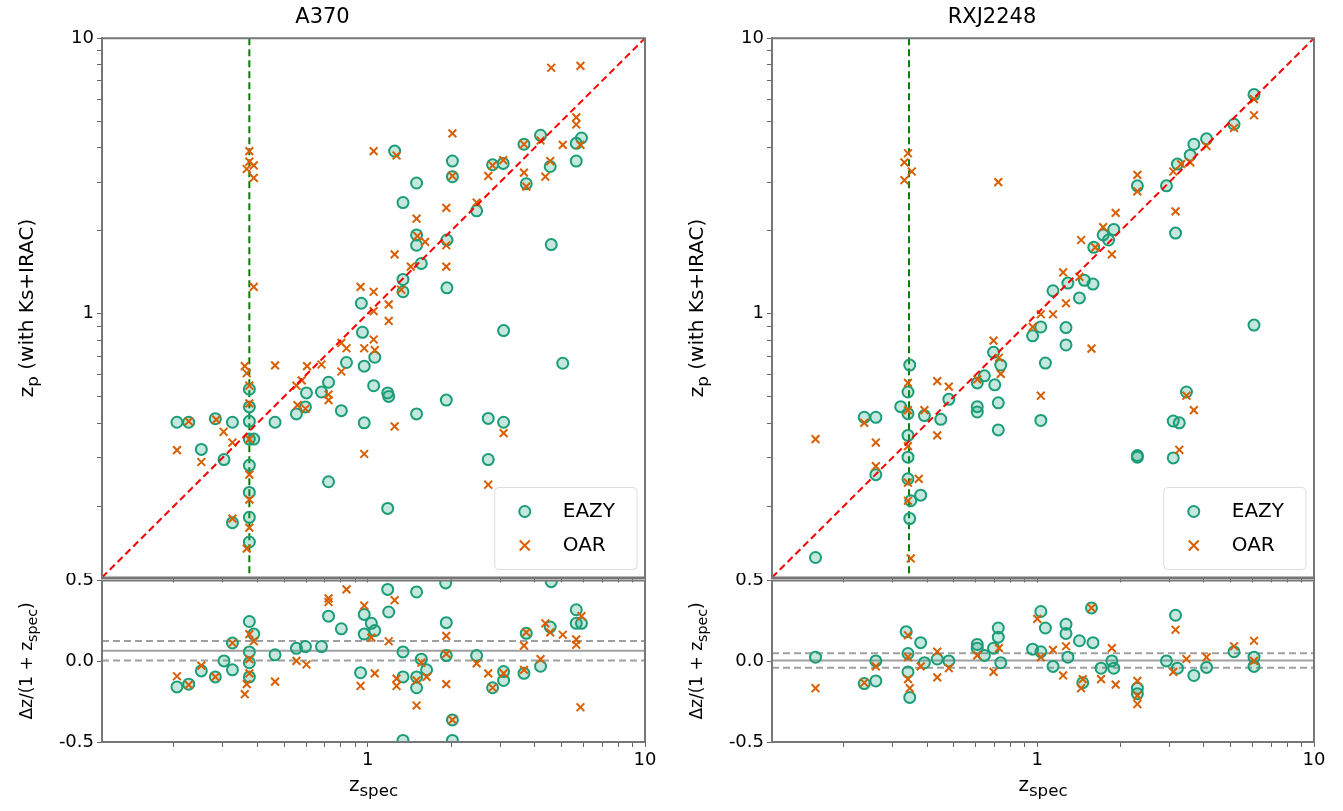 Image resolution: width=1343 pixels, height=811 pixels. What do you see at coordinates (322, 16) in the screenshot?
I see `chart-title: A370` at bounding box center [322, 16].